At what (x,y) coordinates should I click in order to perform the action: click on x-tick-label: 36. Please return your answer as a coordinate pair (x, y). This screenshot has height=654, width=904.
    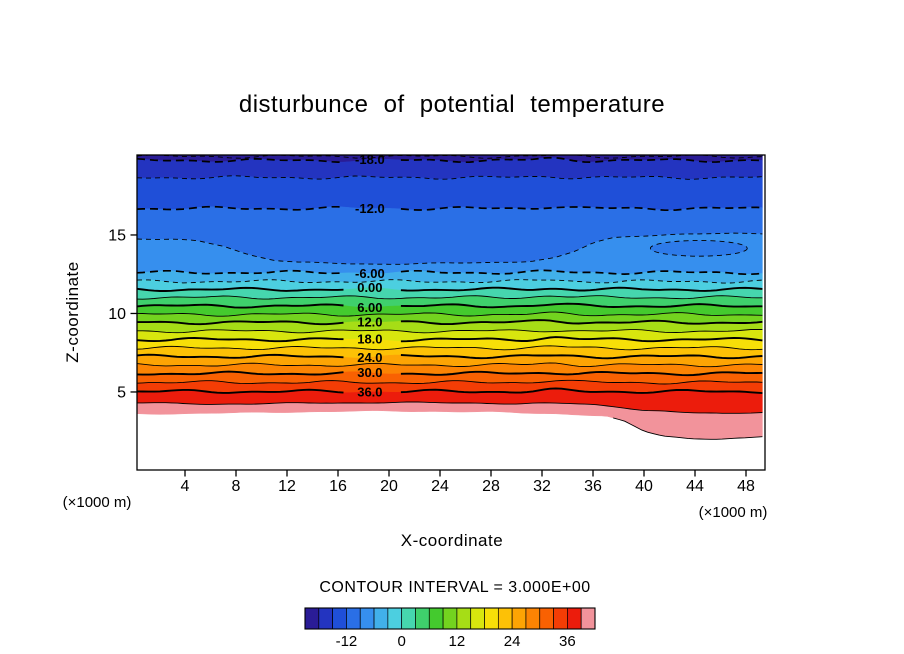
    Looking at the image, I should click on (593, 486).